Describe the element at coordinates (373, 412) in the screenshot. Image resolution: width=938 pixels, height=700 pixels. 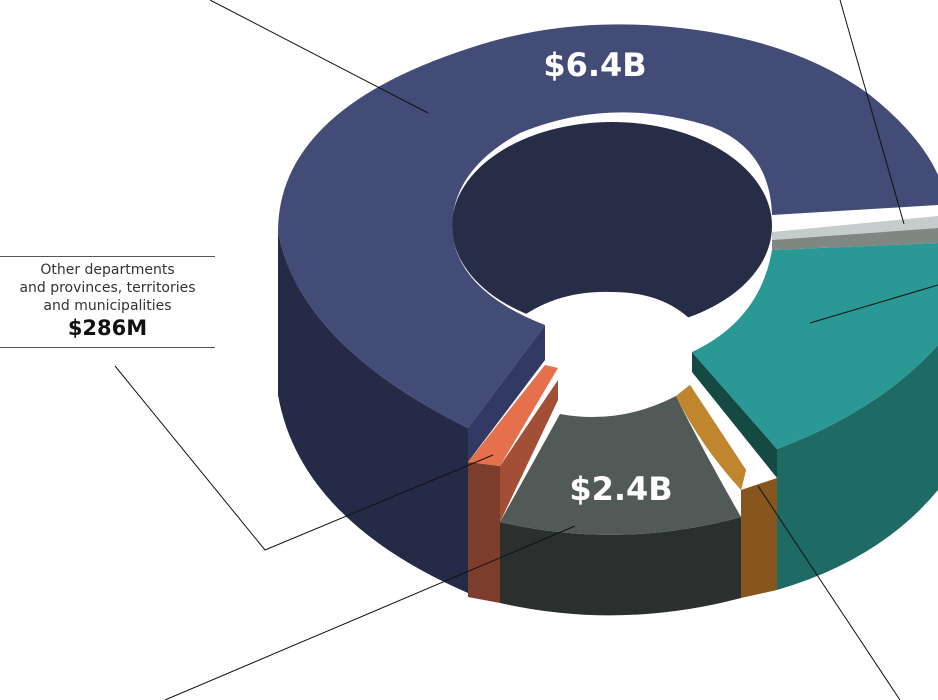
I see `slice-side-large` at that location.